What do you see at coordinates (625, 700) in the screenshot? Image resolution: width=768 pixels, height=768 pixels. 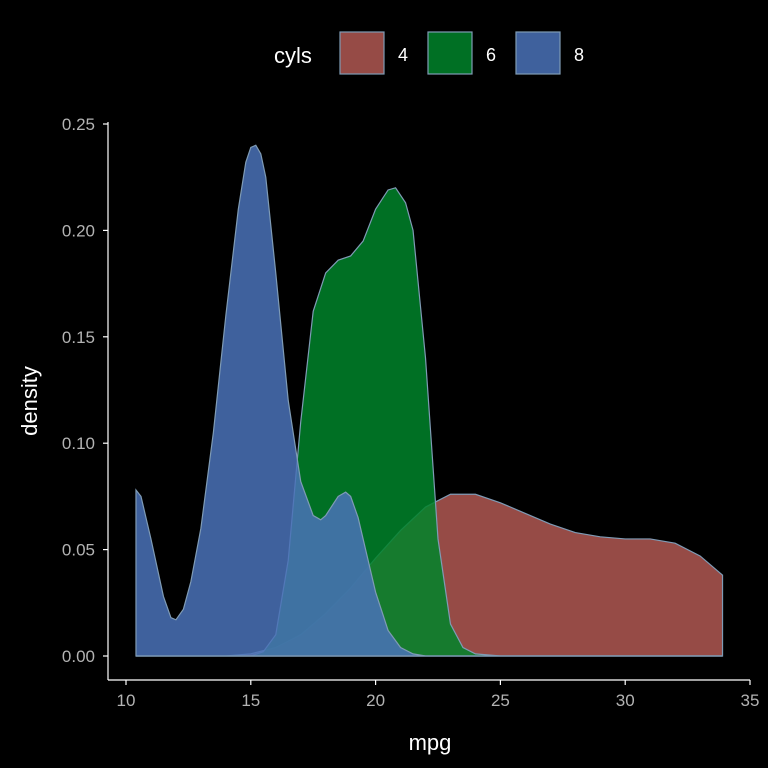 I see `x-tick-label: 30` at bounding box center [625, 700].